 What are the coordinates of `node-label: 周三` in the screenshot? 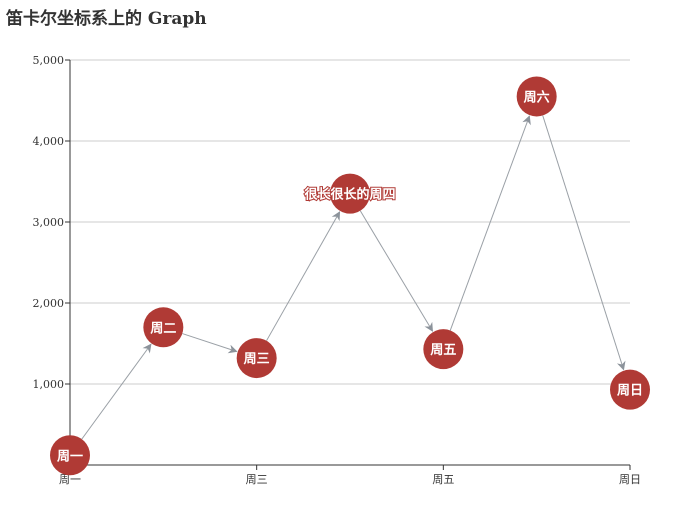 It's located at (257, 359).